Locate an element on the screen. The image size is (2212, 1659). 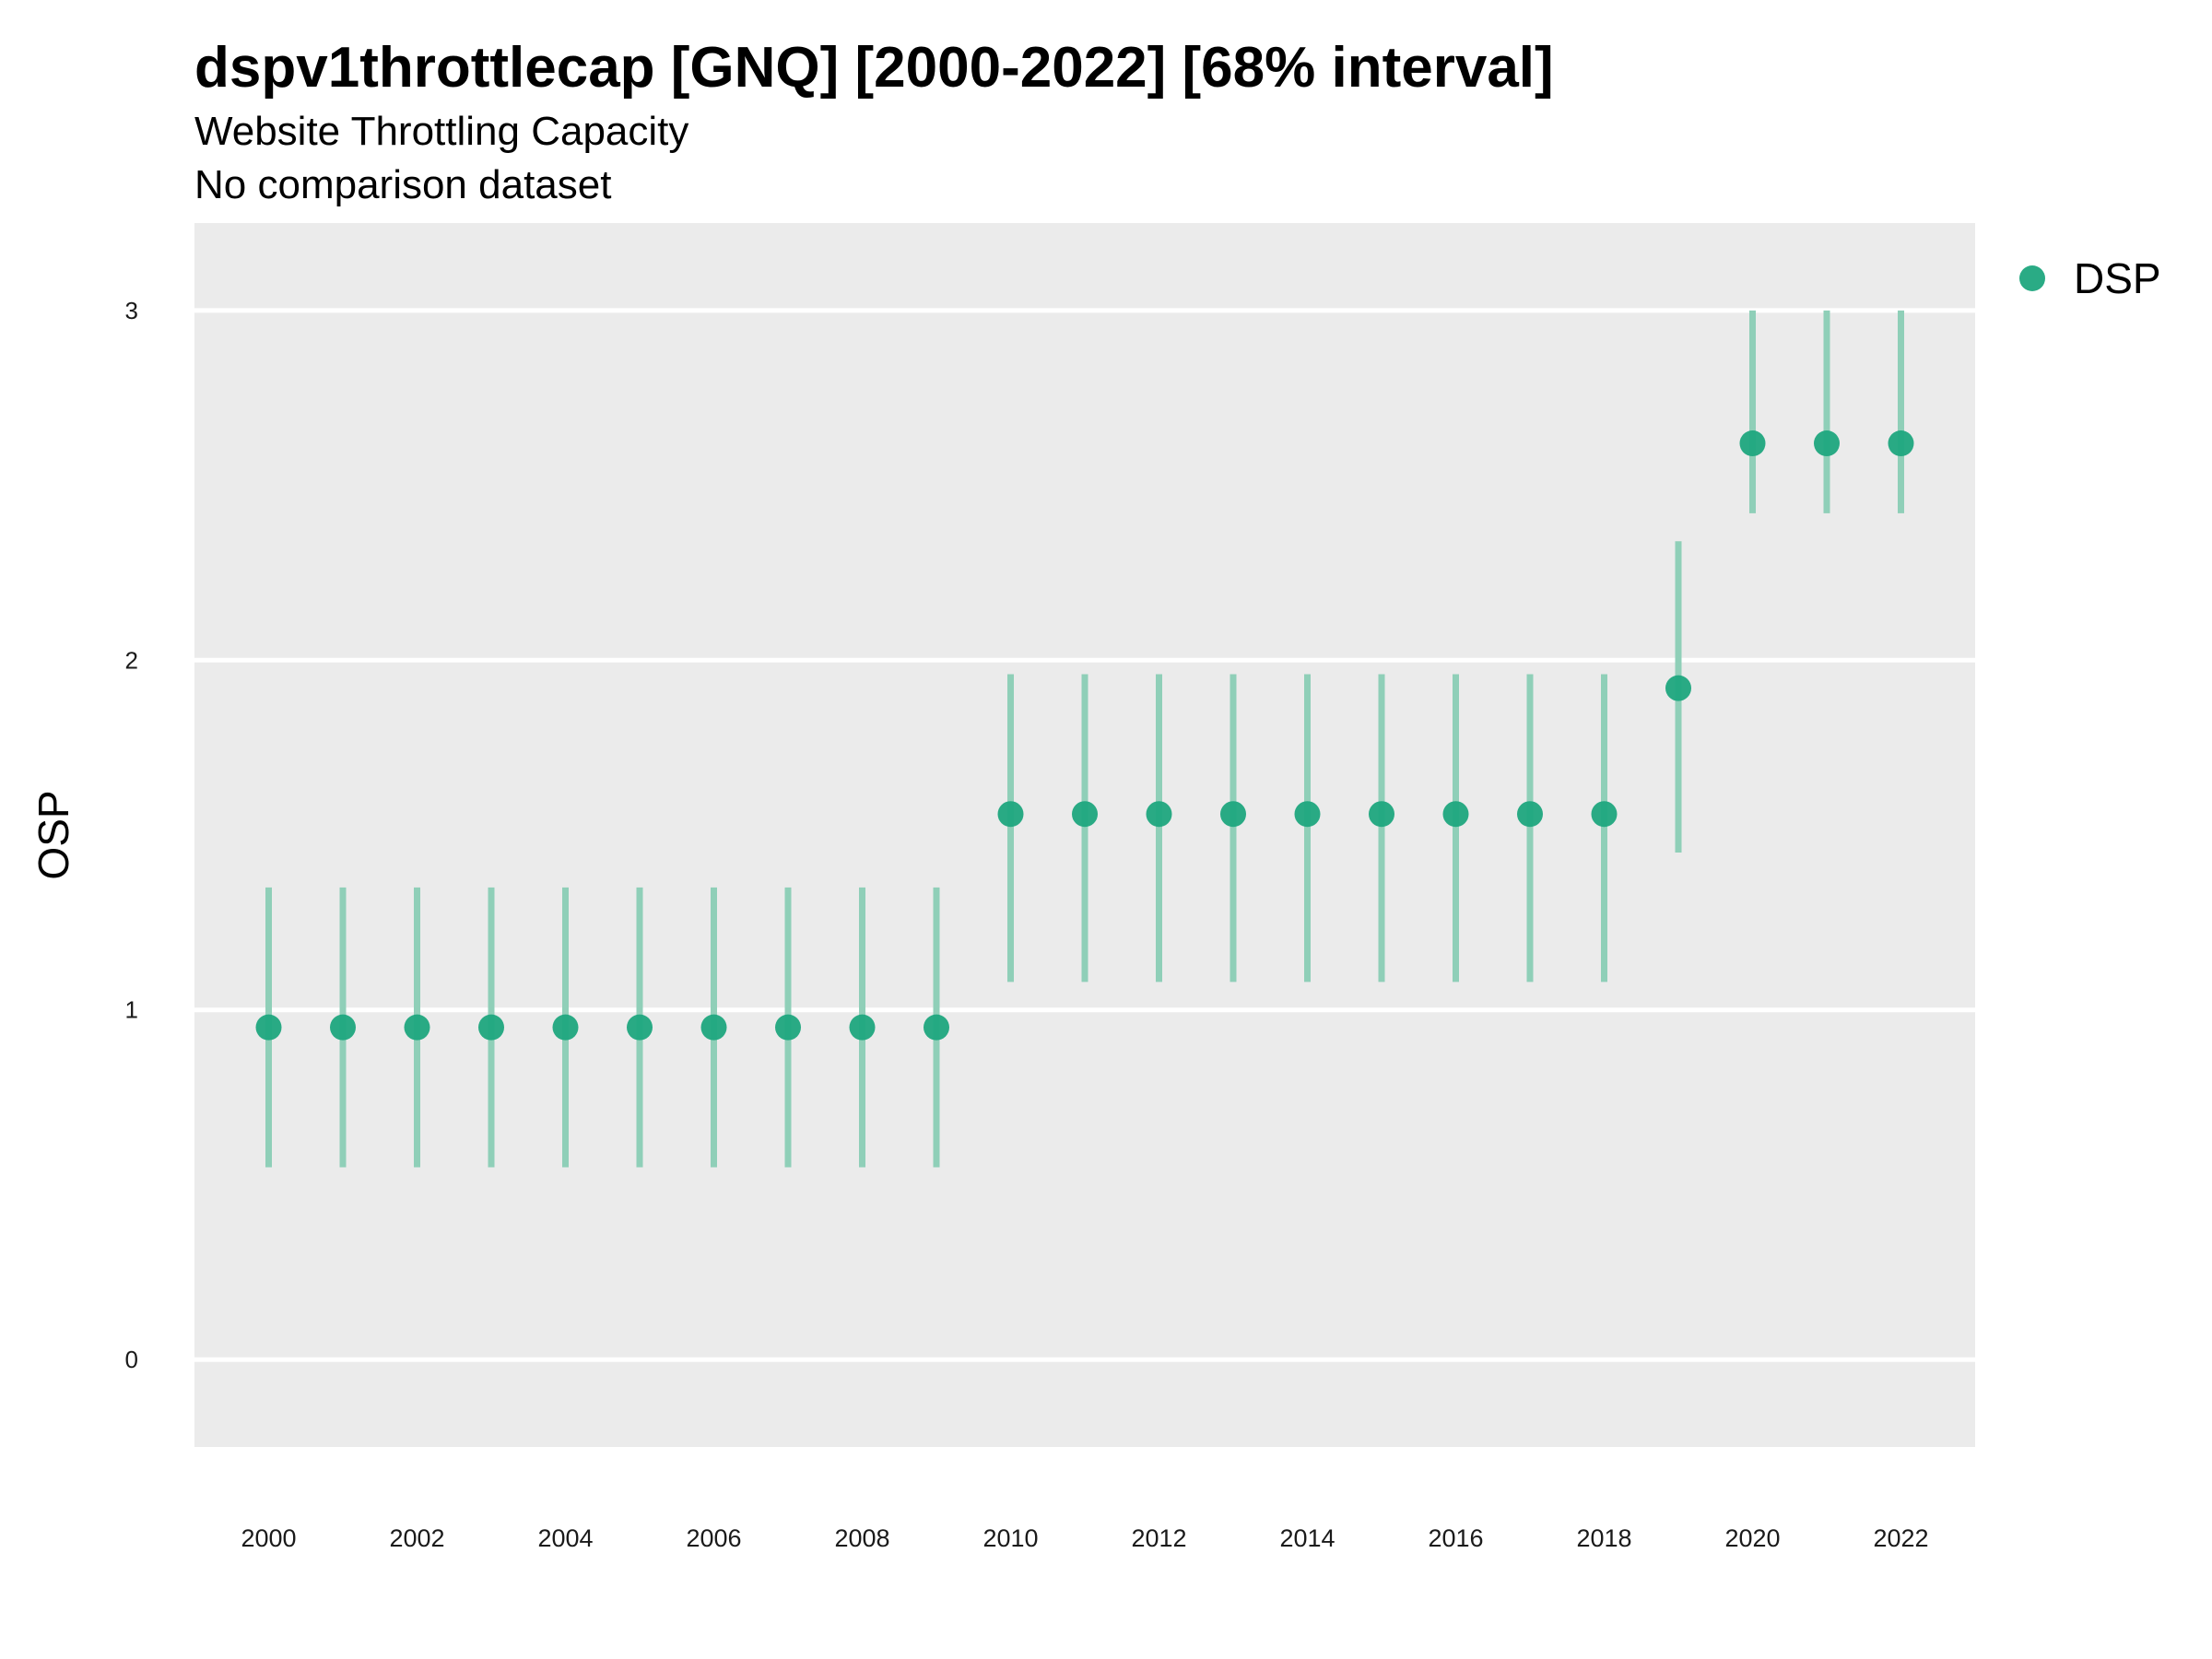
x-tick-label: 2004 is located at coordinates (565, 1538).